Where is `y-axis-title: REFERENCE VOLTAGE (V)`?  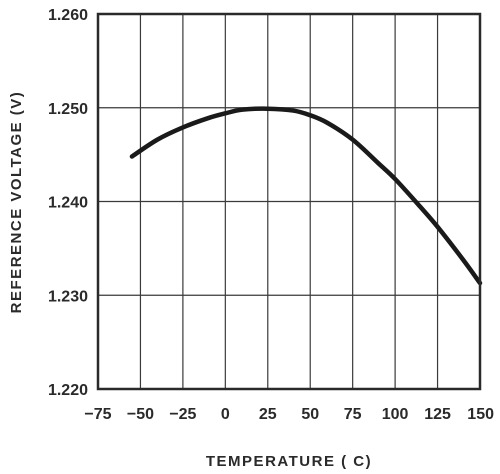
y-axis-title: REFERENCE VOLTAGE (V) is located at coordinates (16, 202).